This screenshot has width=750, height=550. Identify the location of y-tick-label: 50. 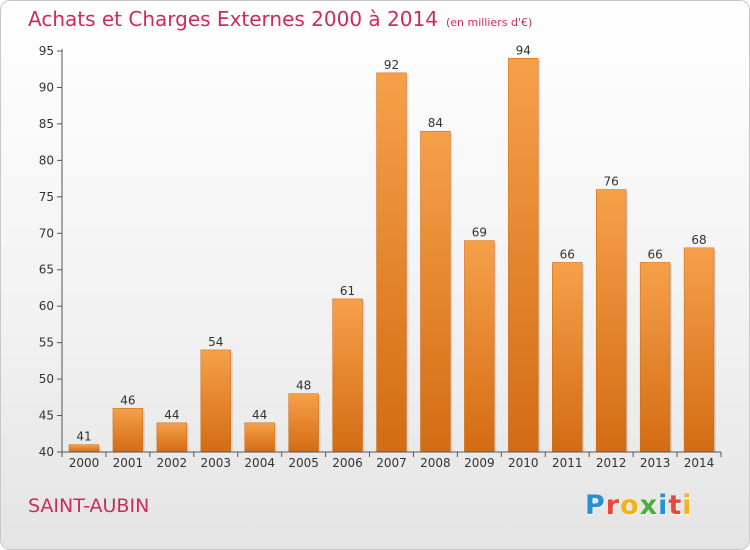
(46, 379).